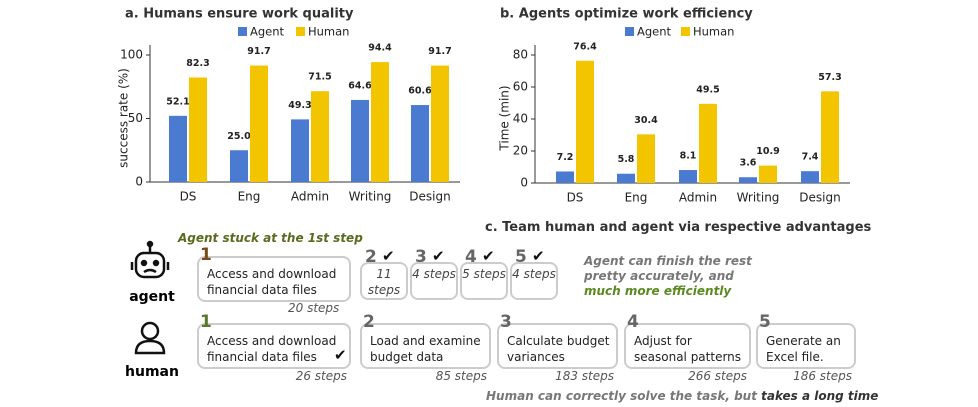  I want to click on y-tick-label: 60, so click(520, 87).